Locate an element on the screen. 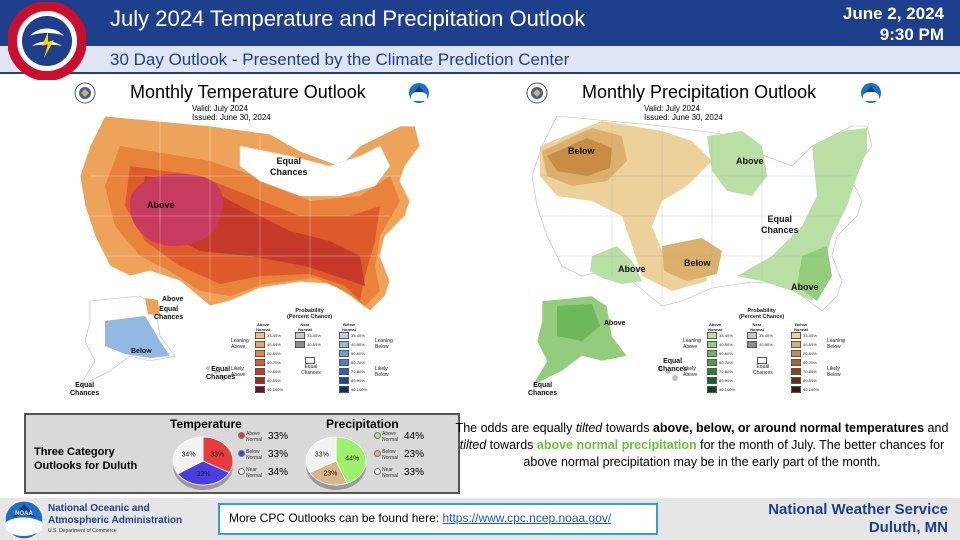 The width and height of the screenshot is (960, 540). temp-below-swatch-row: 33-40% is located at coordinates (352, 335).